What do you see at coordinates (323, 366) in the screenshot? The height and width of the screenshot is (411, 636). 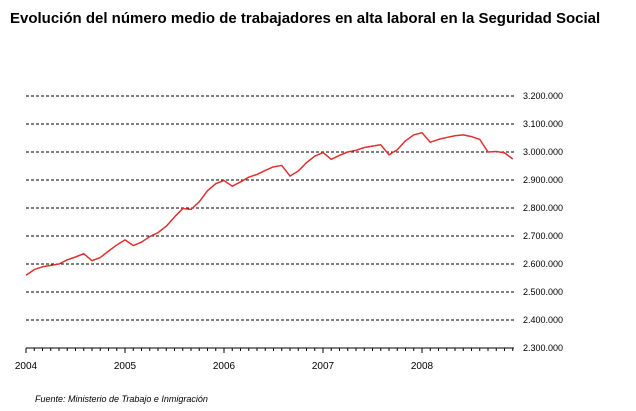 I see `x-tick-label: 2007` at bounding box center [323, 366].